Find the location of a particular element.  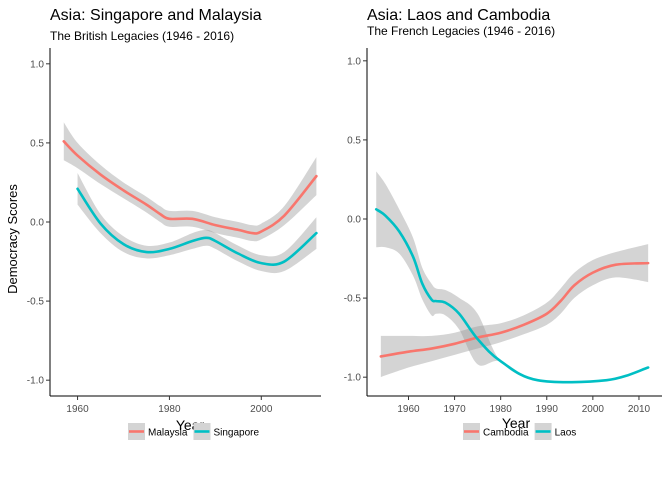

series-line-cambodia is located at coordinates (514, 309).